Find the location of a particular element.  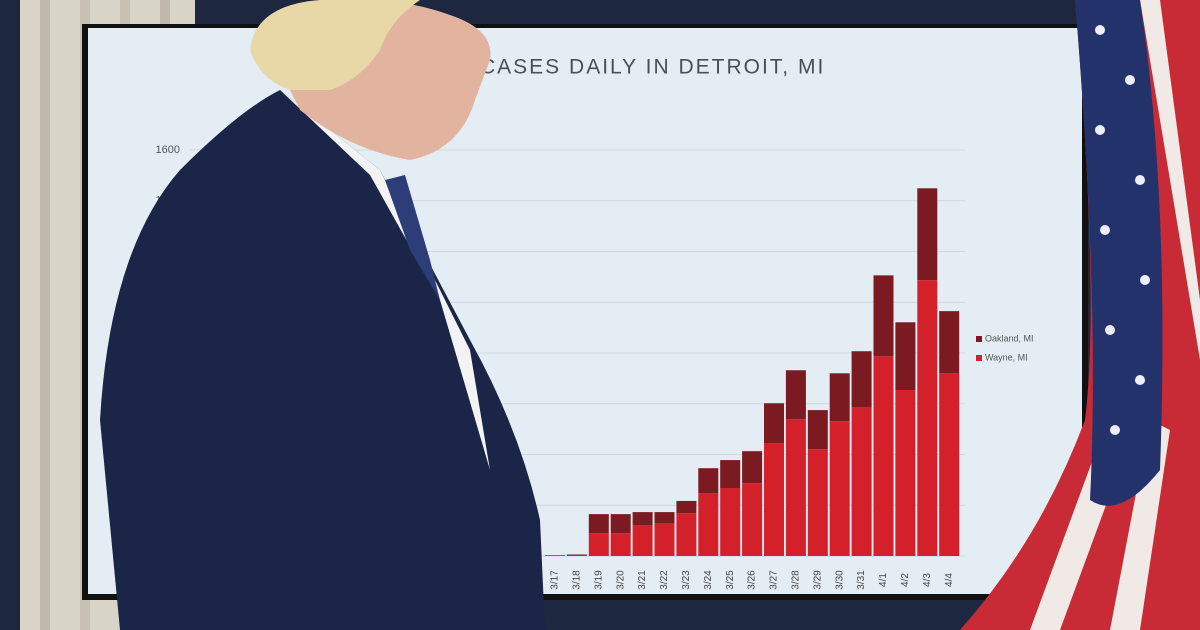

legend-label: Wayne, MI is located at coordinates (1006, 357).